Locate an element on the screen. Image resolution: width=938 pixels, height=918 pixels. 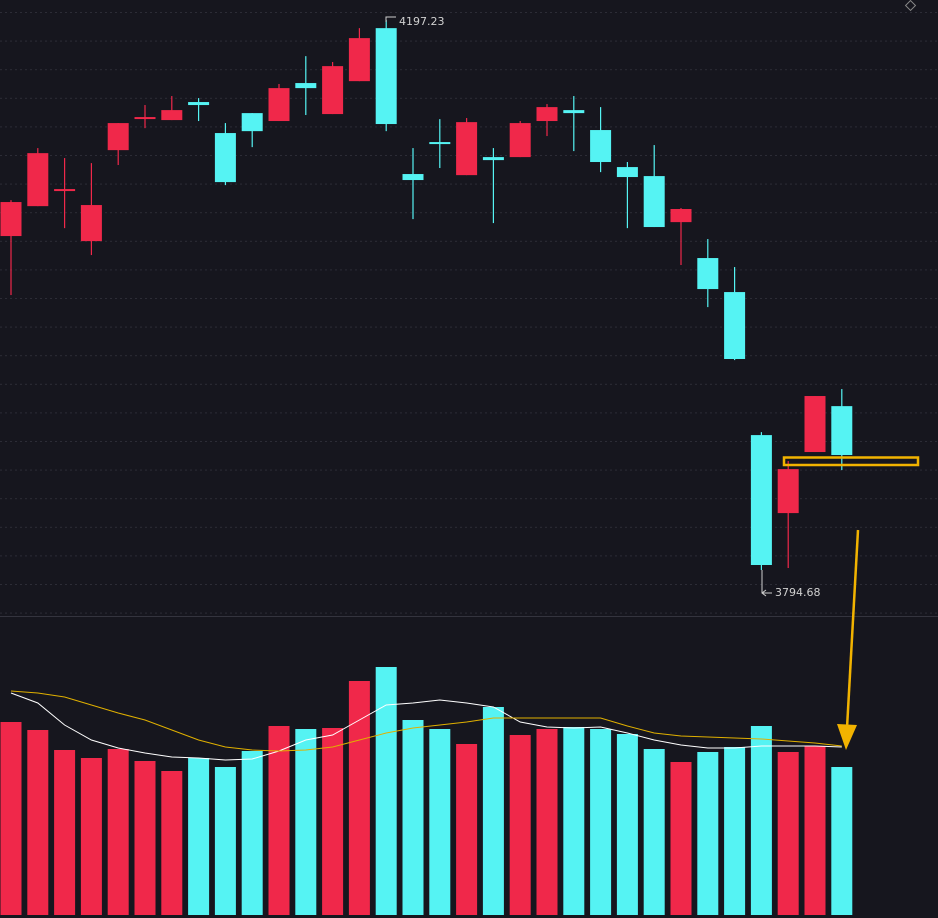
arrow-head is located at coordinates (847, 737).